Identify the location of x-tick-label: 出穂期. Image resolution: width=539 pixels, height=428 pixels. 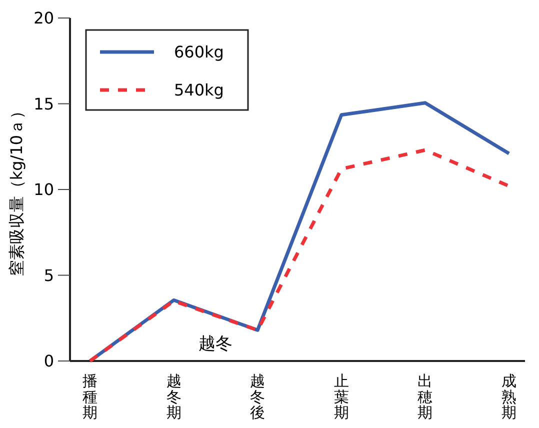
(425, 397).